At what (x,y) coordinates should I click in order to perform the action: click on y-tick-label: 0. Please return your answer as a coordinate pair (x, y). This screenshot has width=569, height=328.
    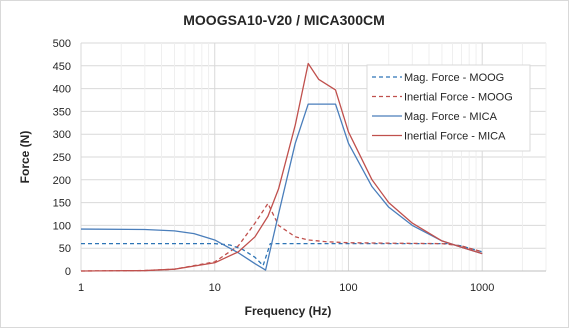
    Looking at the image, I should click on (68, 272).